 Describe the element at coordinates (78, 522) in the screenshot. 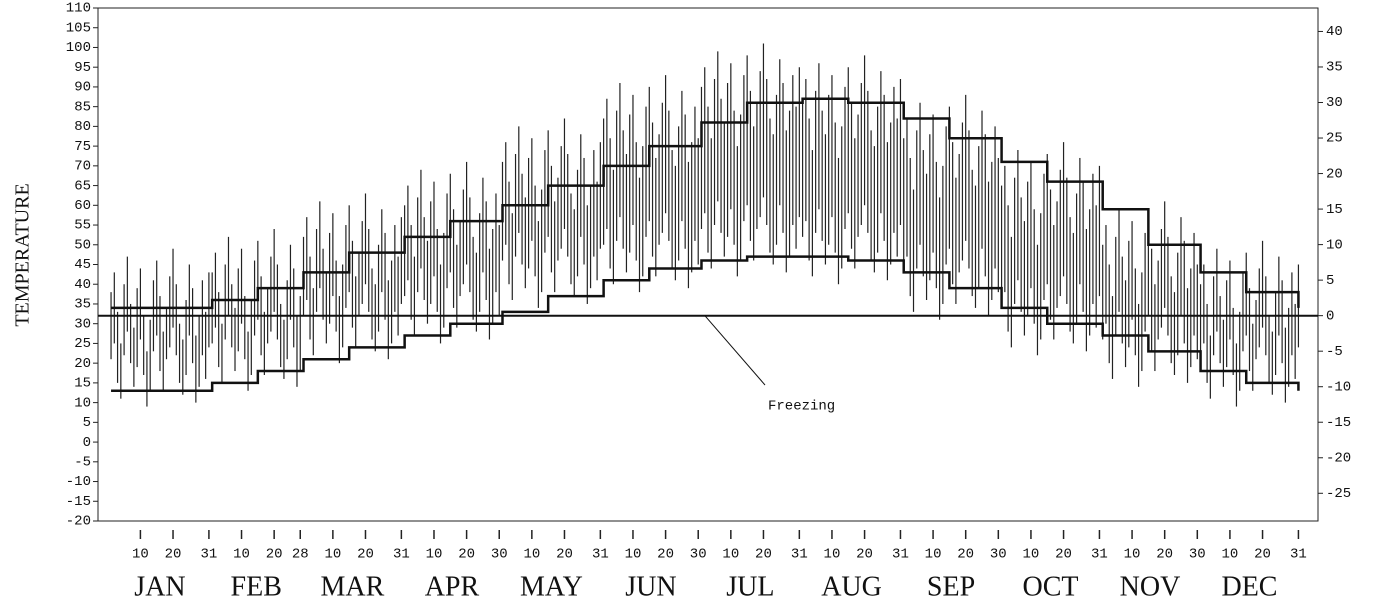

I see `y-tick-label: -20` at that location.